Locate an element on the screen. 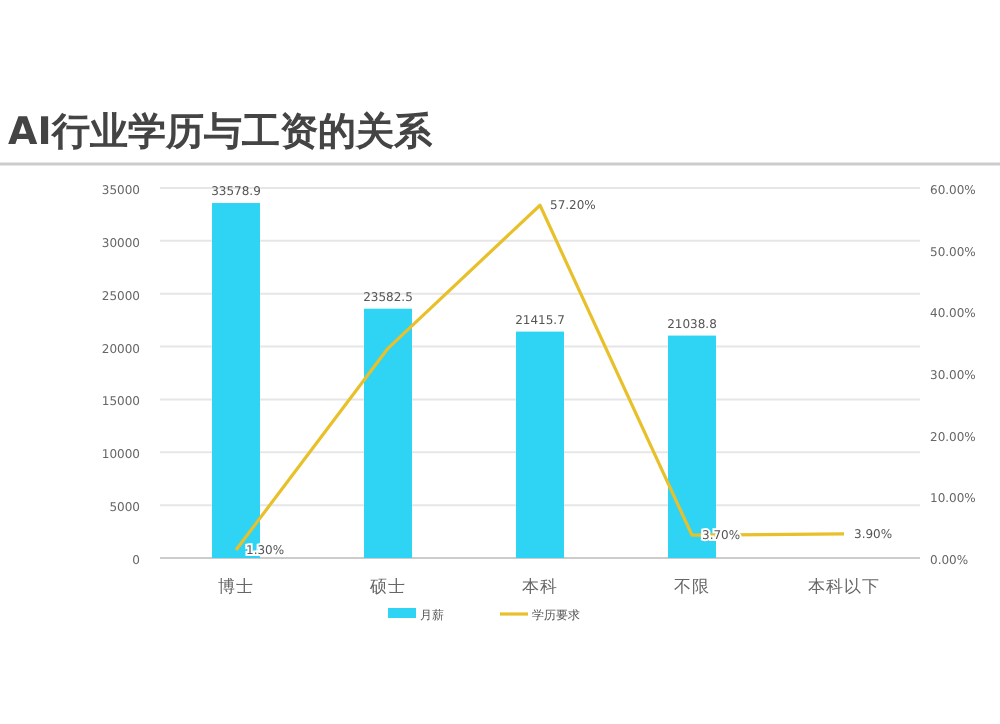 This screenshot has height=724, width=1000. x-tick-label: 不限 is located at coordinates (692, 588).